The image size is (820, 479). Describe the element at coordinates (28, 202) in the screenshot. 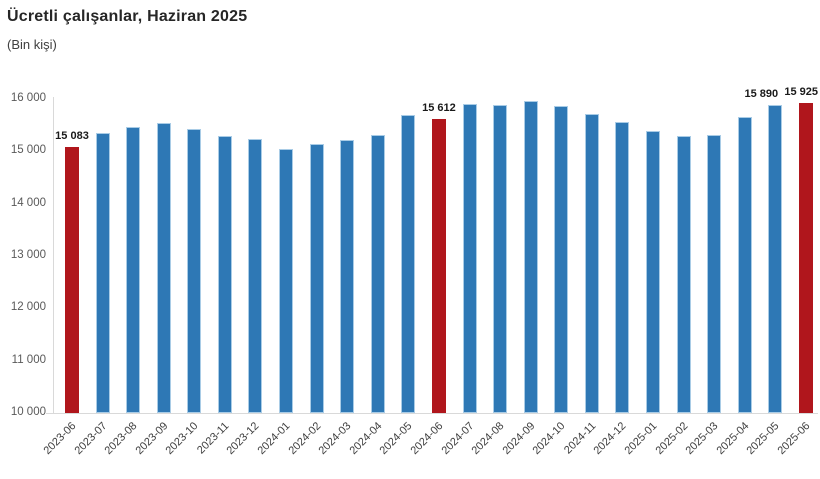

I see `y-tick-label: 14 000` at that location.